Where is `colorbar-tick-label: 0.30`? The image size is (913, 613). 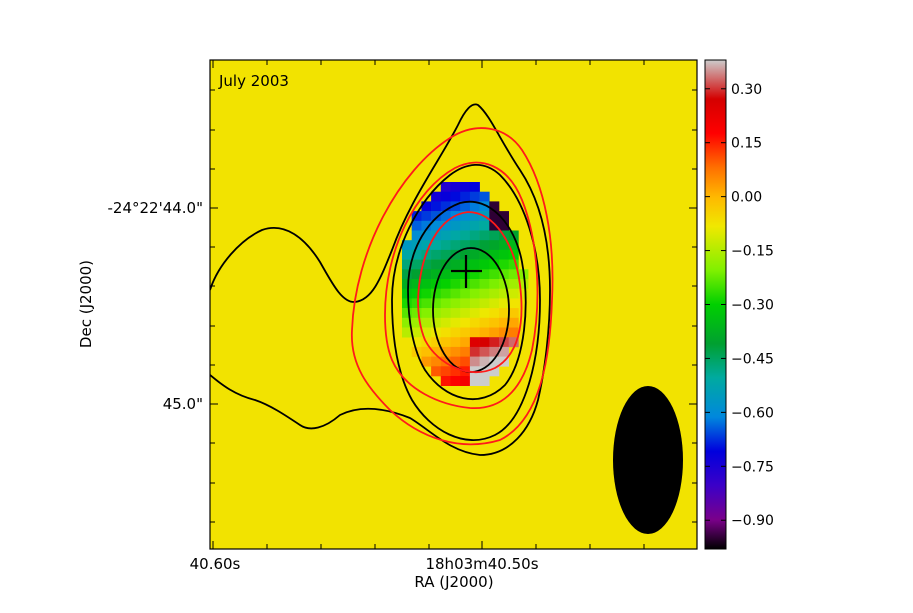
colorbar-tick-label: 0.30 is located at coordinates (746, 90).